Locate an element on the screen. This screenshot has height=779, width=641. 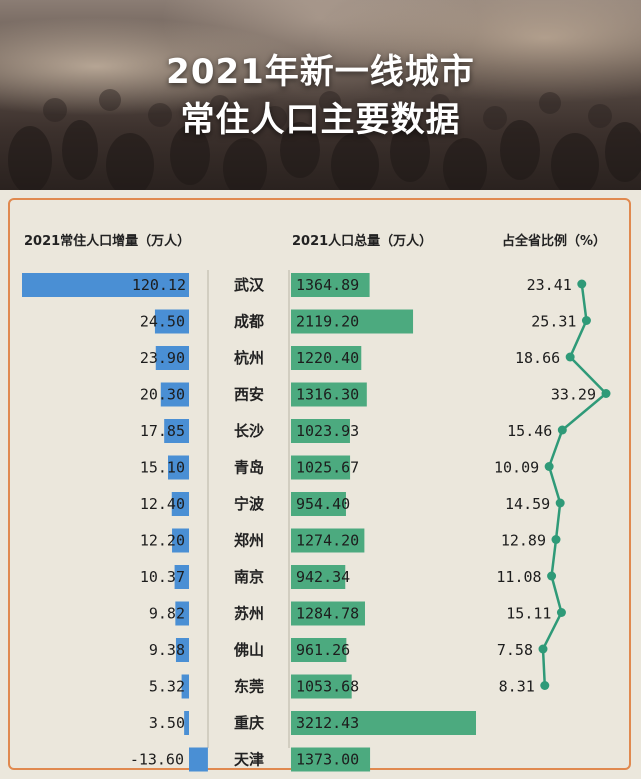
share-label-2: 18.66 is located at coordinates (537, 358).